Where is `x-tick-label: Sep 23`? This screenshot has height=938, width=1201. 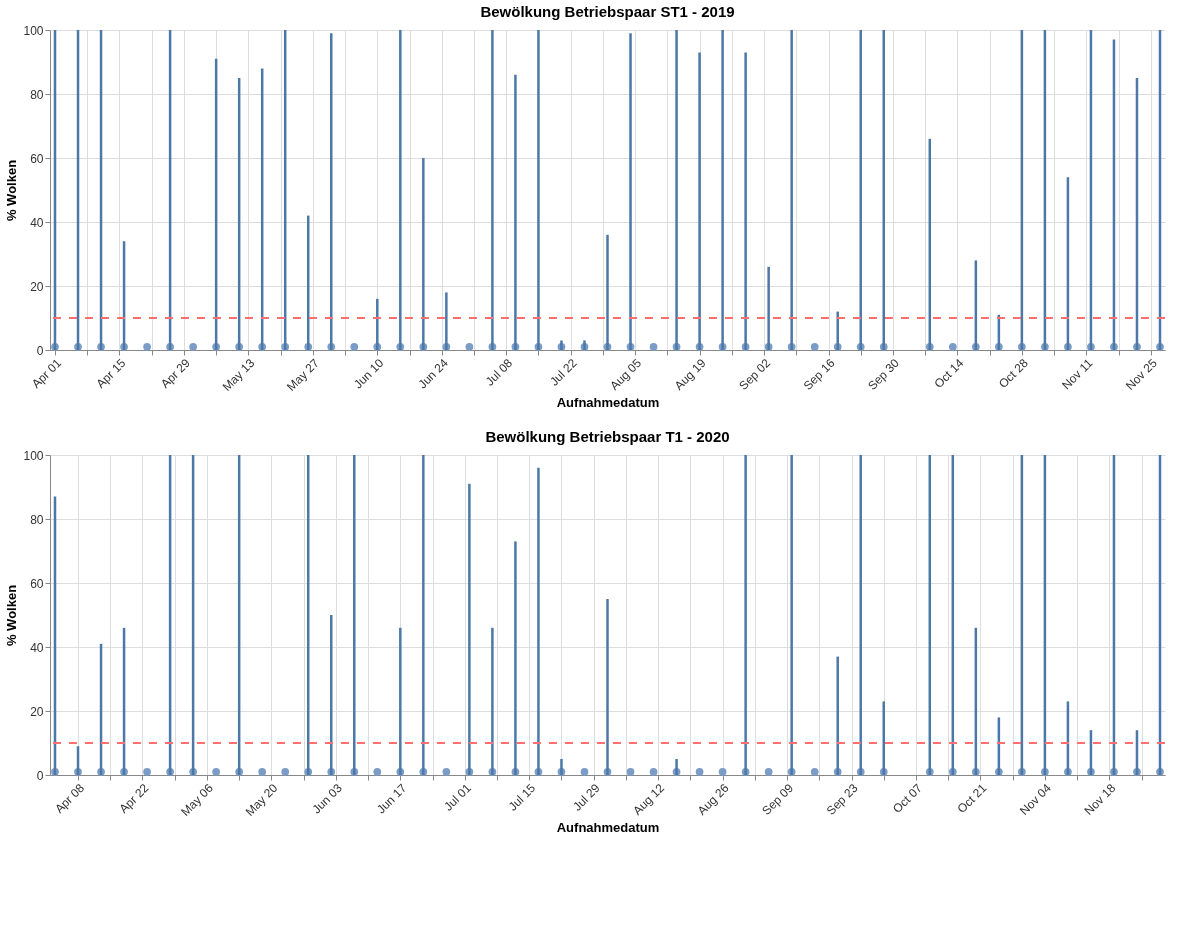
x-tick-label: Sep 23 is located at coordinates (842, 799).